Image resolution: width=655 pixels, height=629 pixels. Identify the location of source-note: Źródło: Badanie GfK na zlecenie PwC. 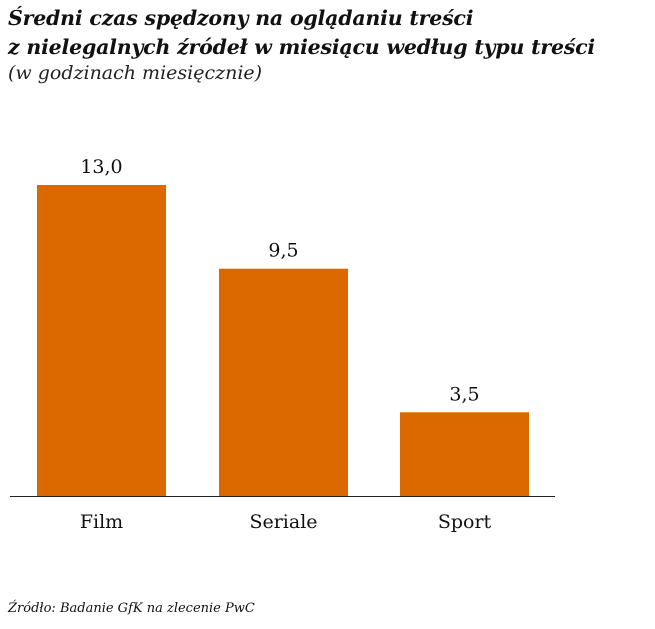
(131, 608).